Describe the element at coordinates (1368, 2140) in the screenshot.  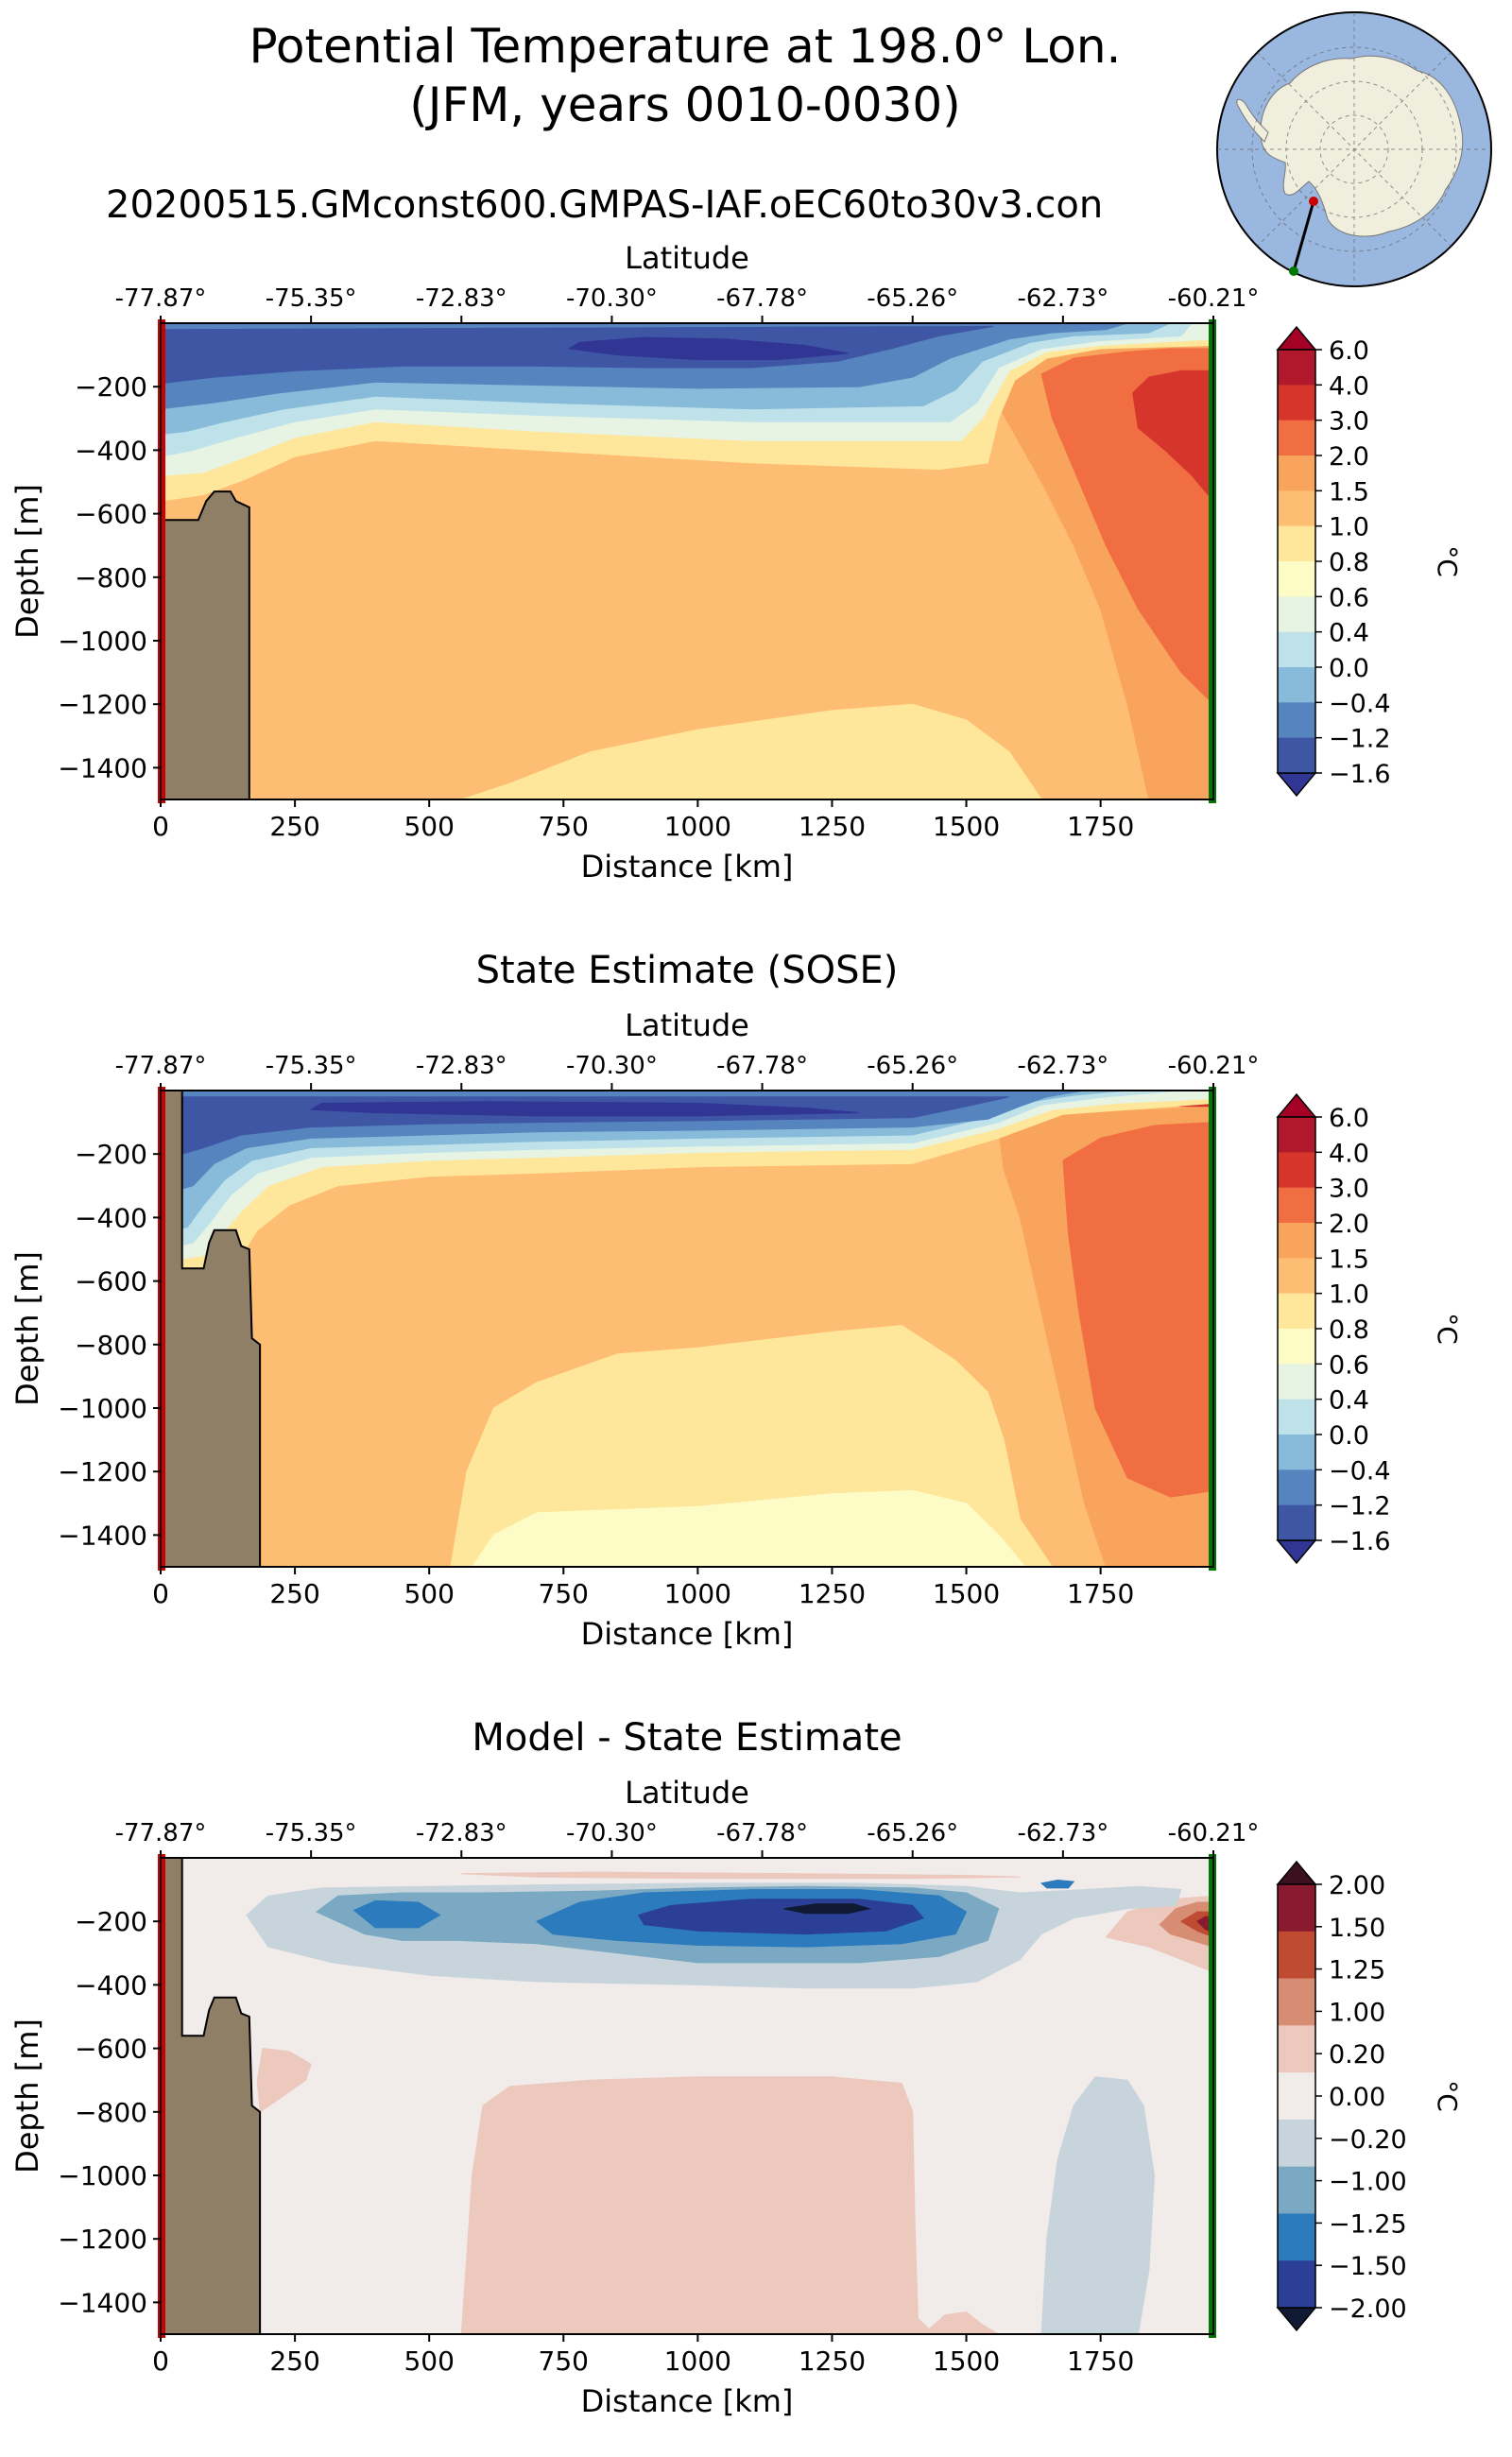
I see `colorbar-tick-label: −0.20` at that location.